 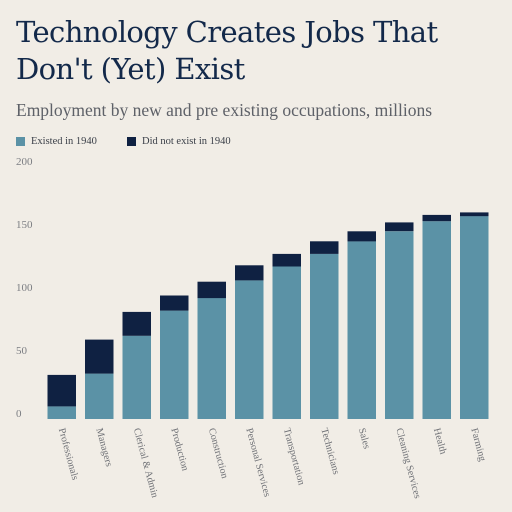 I want to click on x-tick-label: Clerical & Admin, so click(x=145, y=463).